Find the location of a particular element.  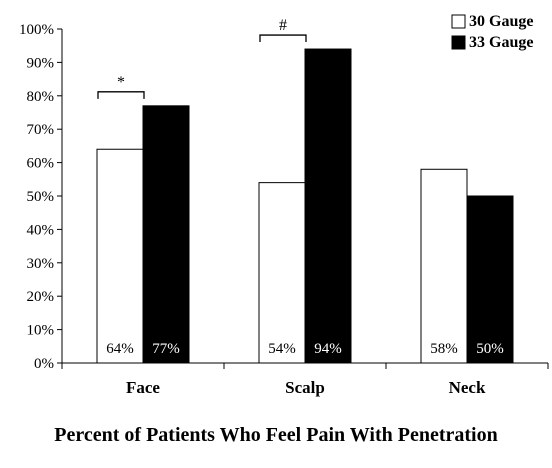

y-tick-label: 0% is located at coordinates (44, 364).